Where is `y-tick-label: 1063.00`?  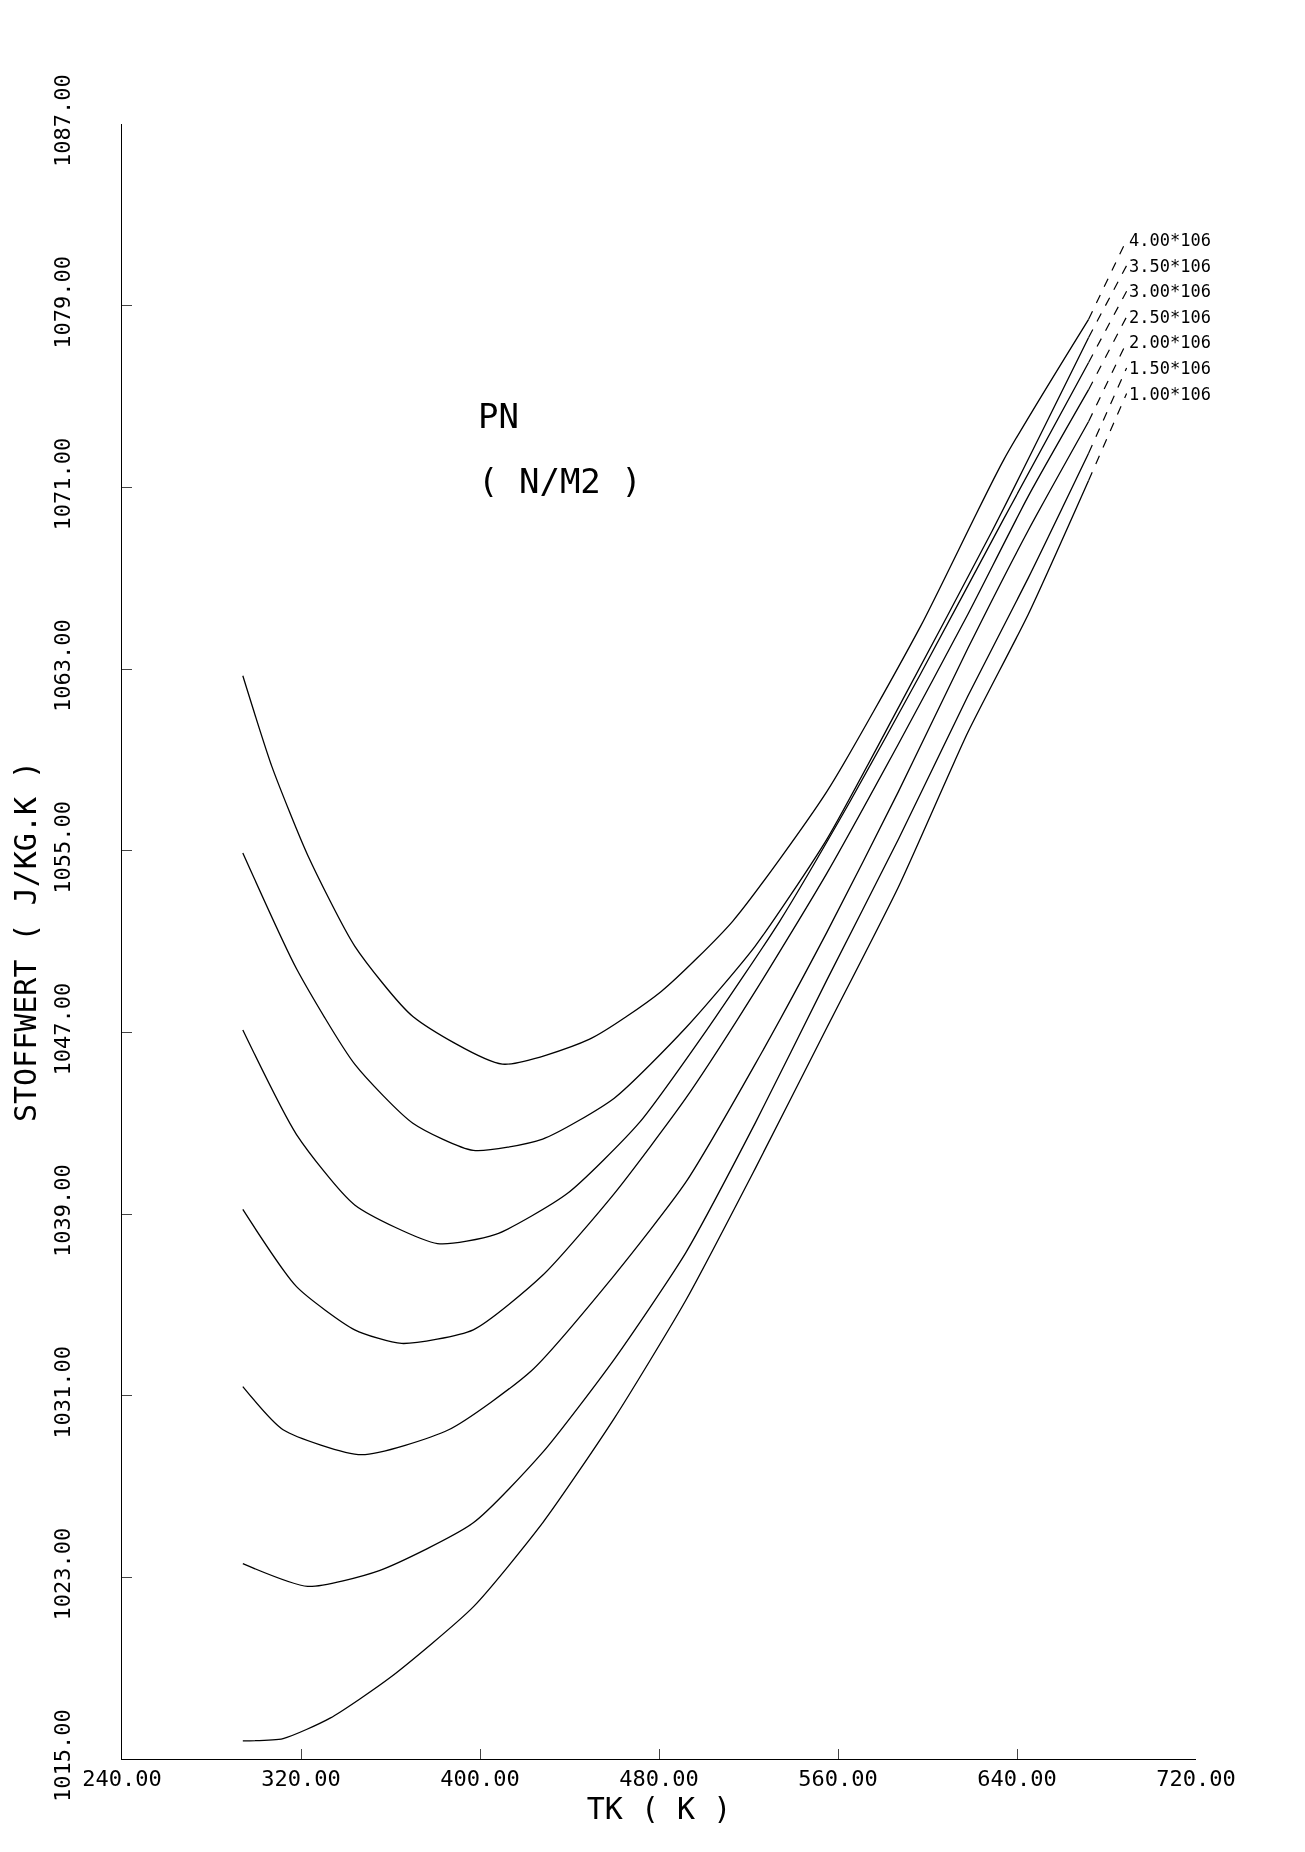
y-tick-label: 1063.00 is located at coordinates (63, 666).